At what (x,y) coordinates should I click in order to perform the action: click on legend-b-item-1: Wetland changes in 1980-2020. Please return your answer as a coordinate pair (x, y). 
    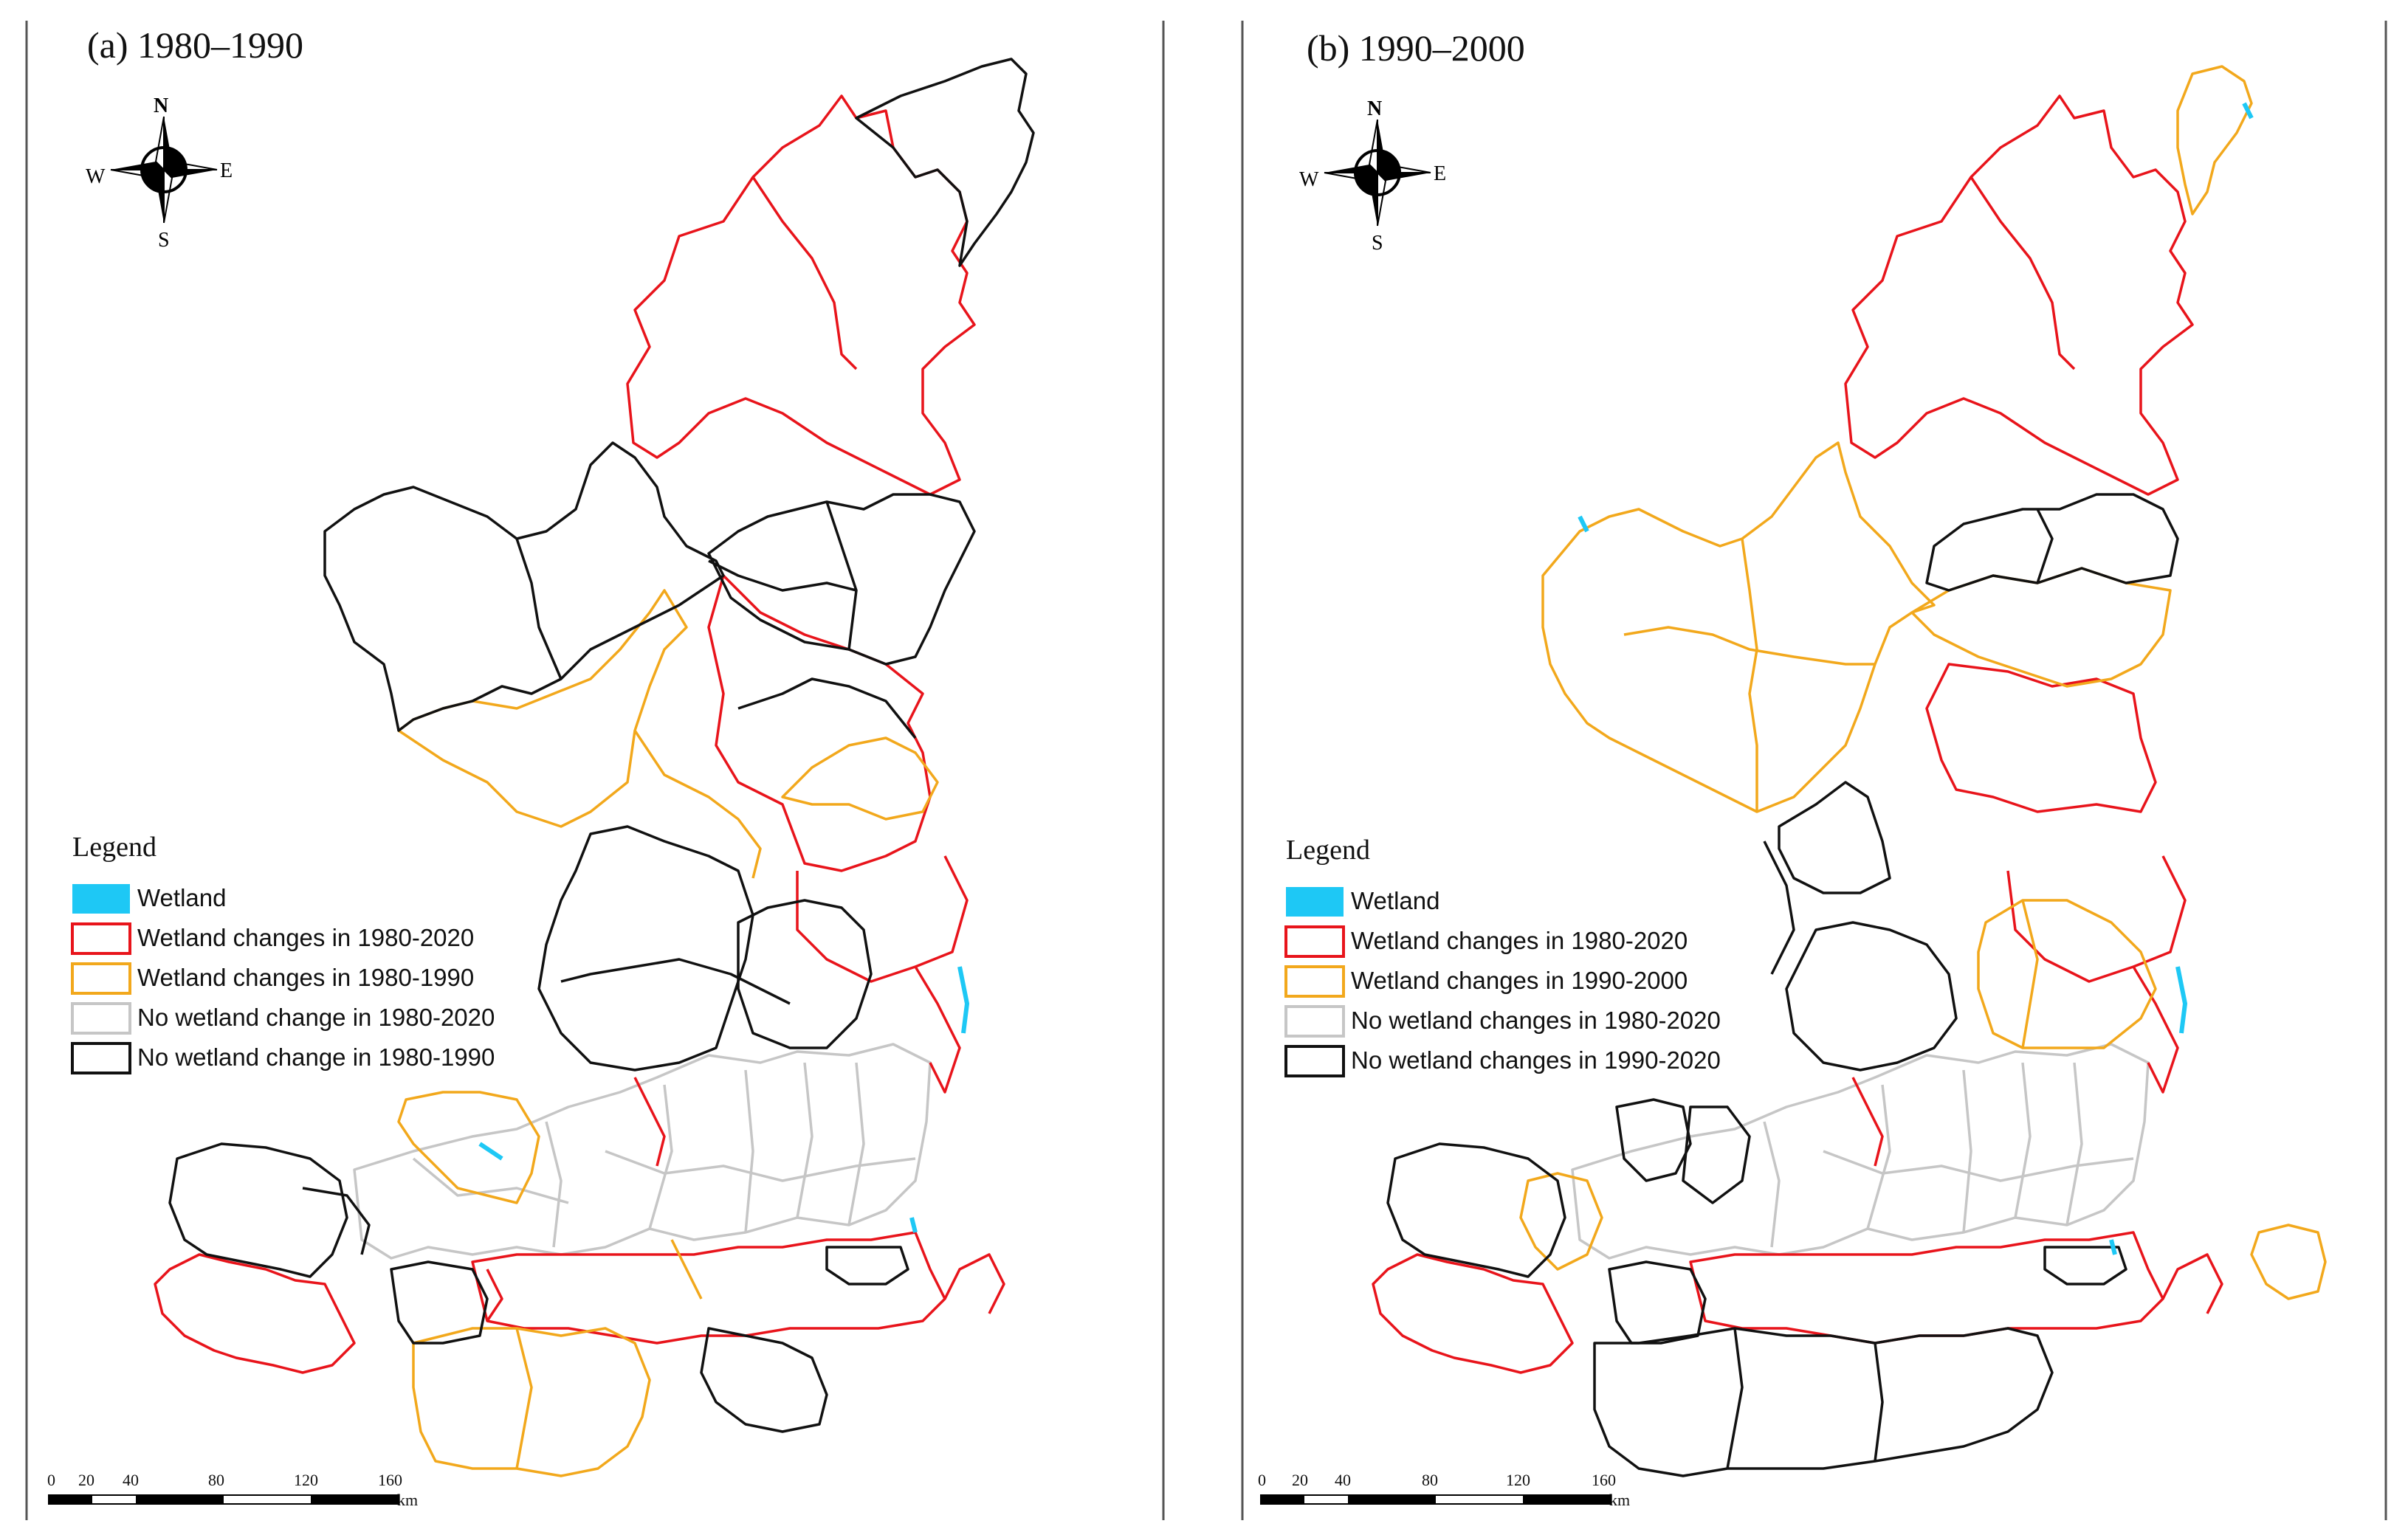
    Looking at the image, I should click on (1520, 940).